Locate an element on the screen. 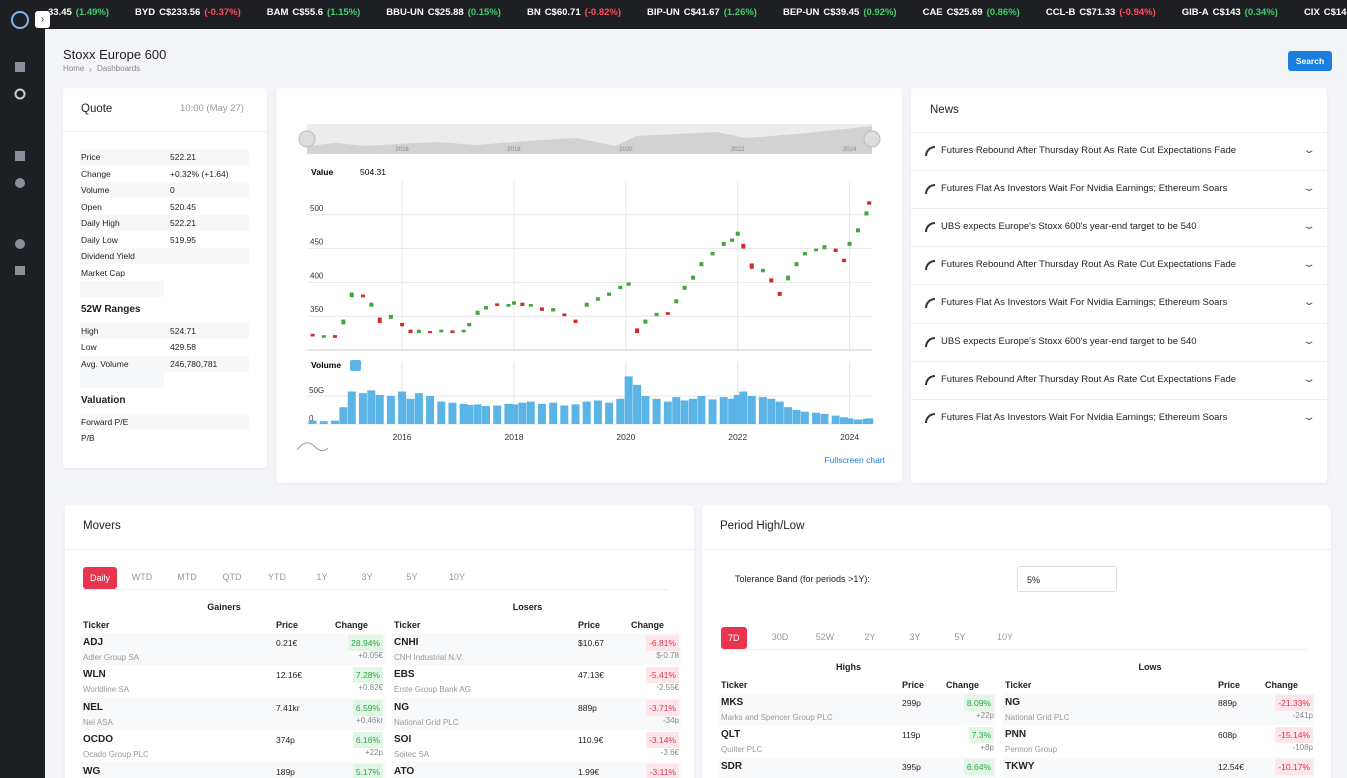 The image size is (1347, 778). search-button: Search is located at coordinates (1310, 61).